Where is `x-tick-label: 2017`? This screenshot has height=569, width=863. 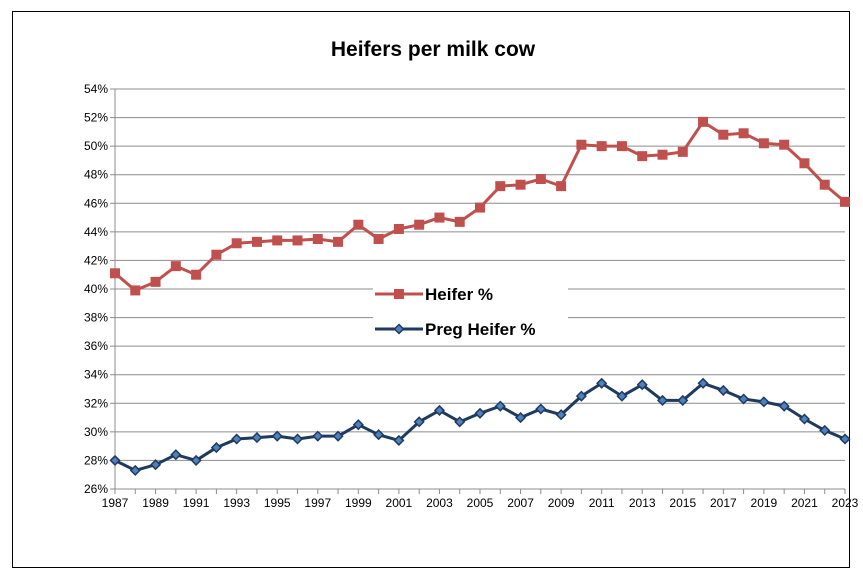
x-tick-label: 2017 is located at coordinates (723, 503).